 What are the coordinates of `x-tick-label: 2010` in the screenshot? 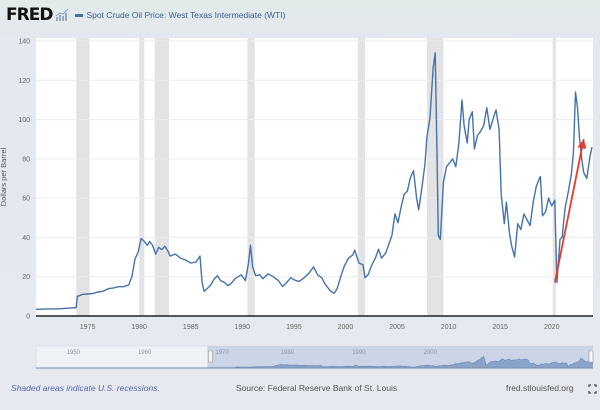 It's located at (449, 327).